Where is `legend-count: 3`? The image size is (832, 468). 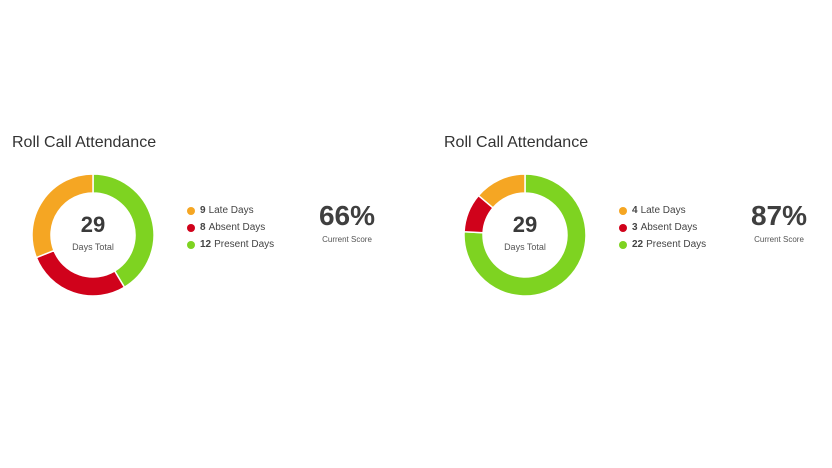
legend-count: 3 is located at coordinates (635, 227).